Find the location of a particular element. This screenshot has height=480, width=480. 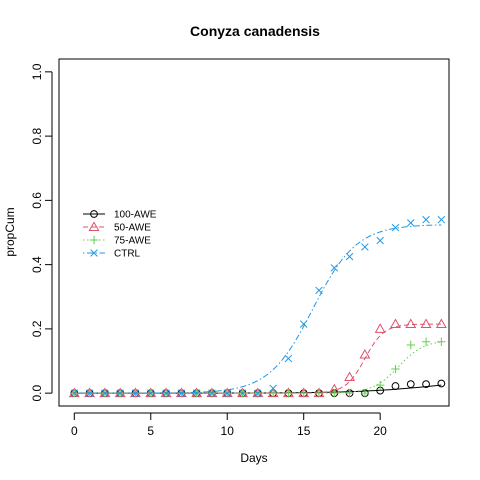

x-tick-label: 5 is located at coordinates (150, 431).